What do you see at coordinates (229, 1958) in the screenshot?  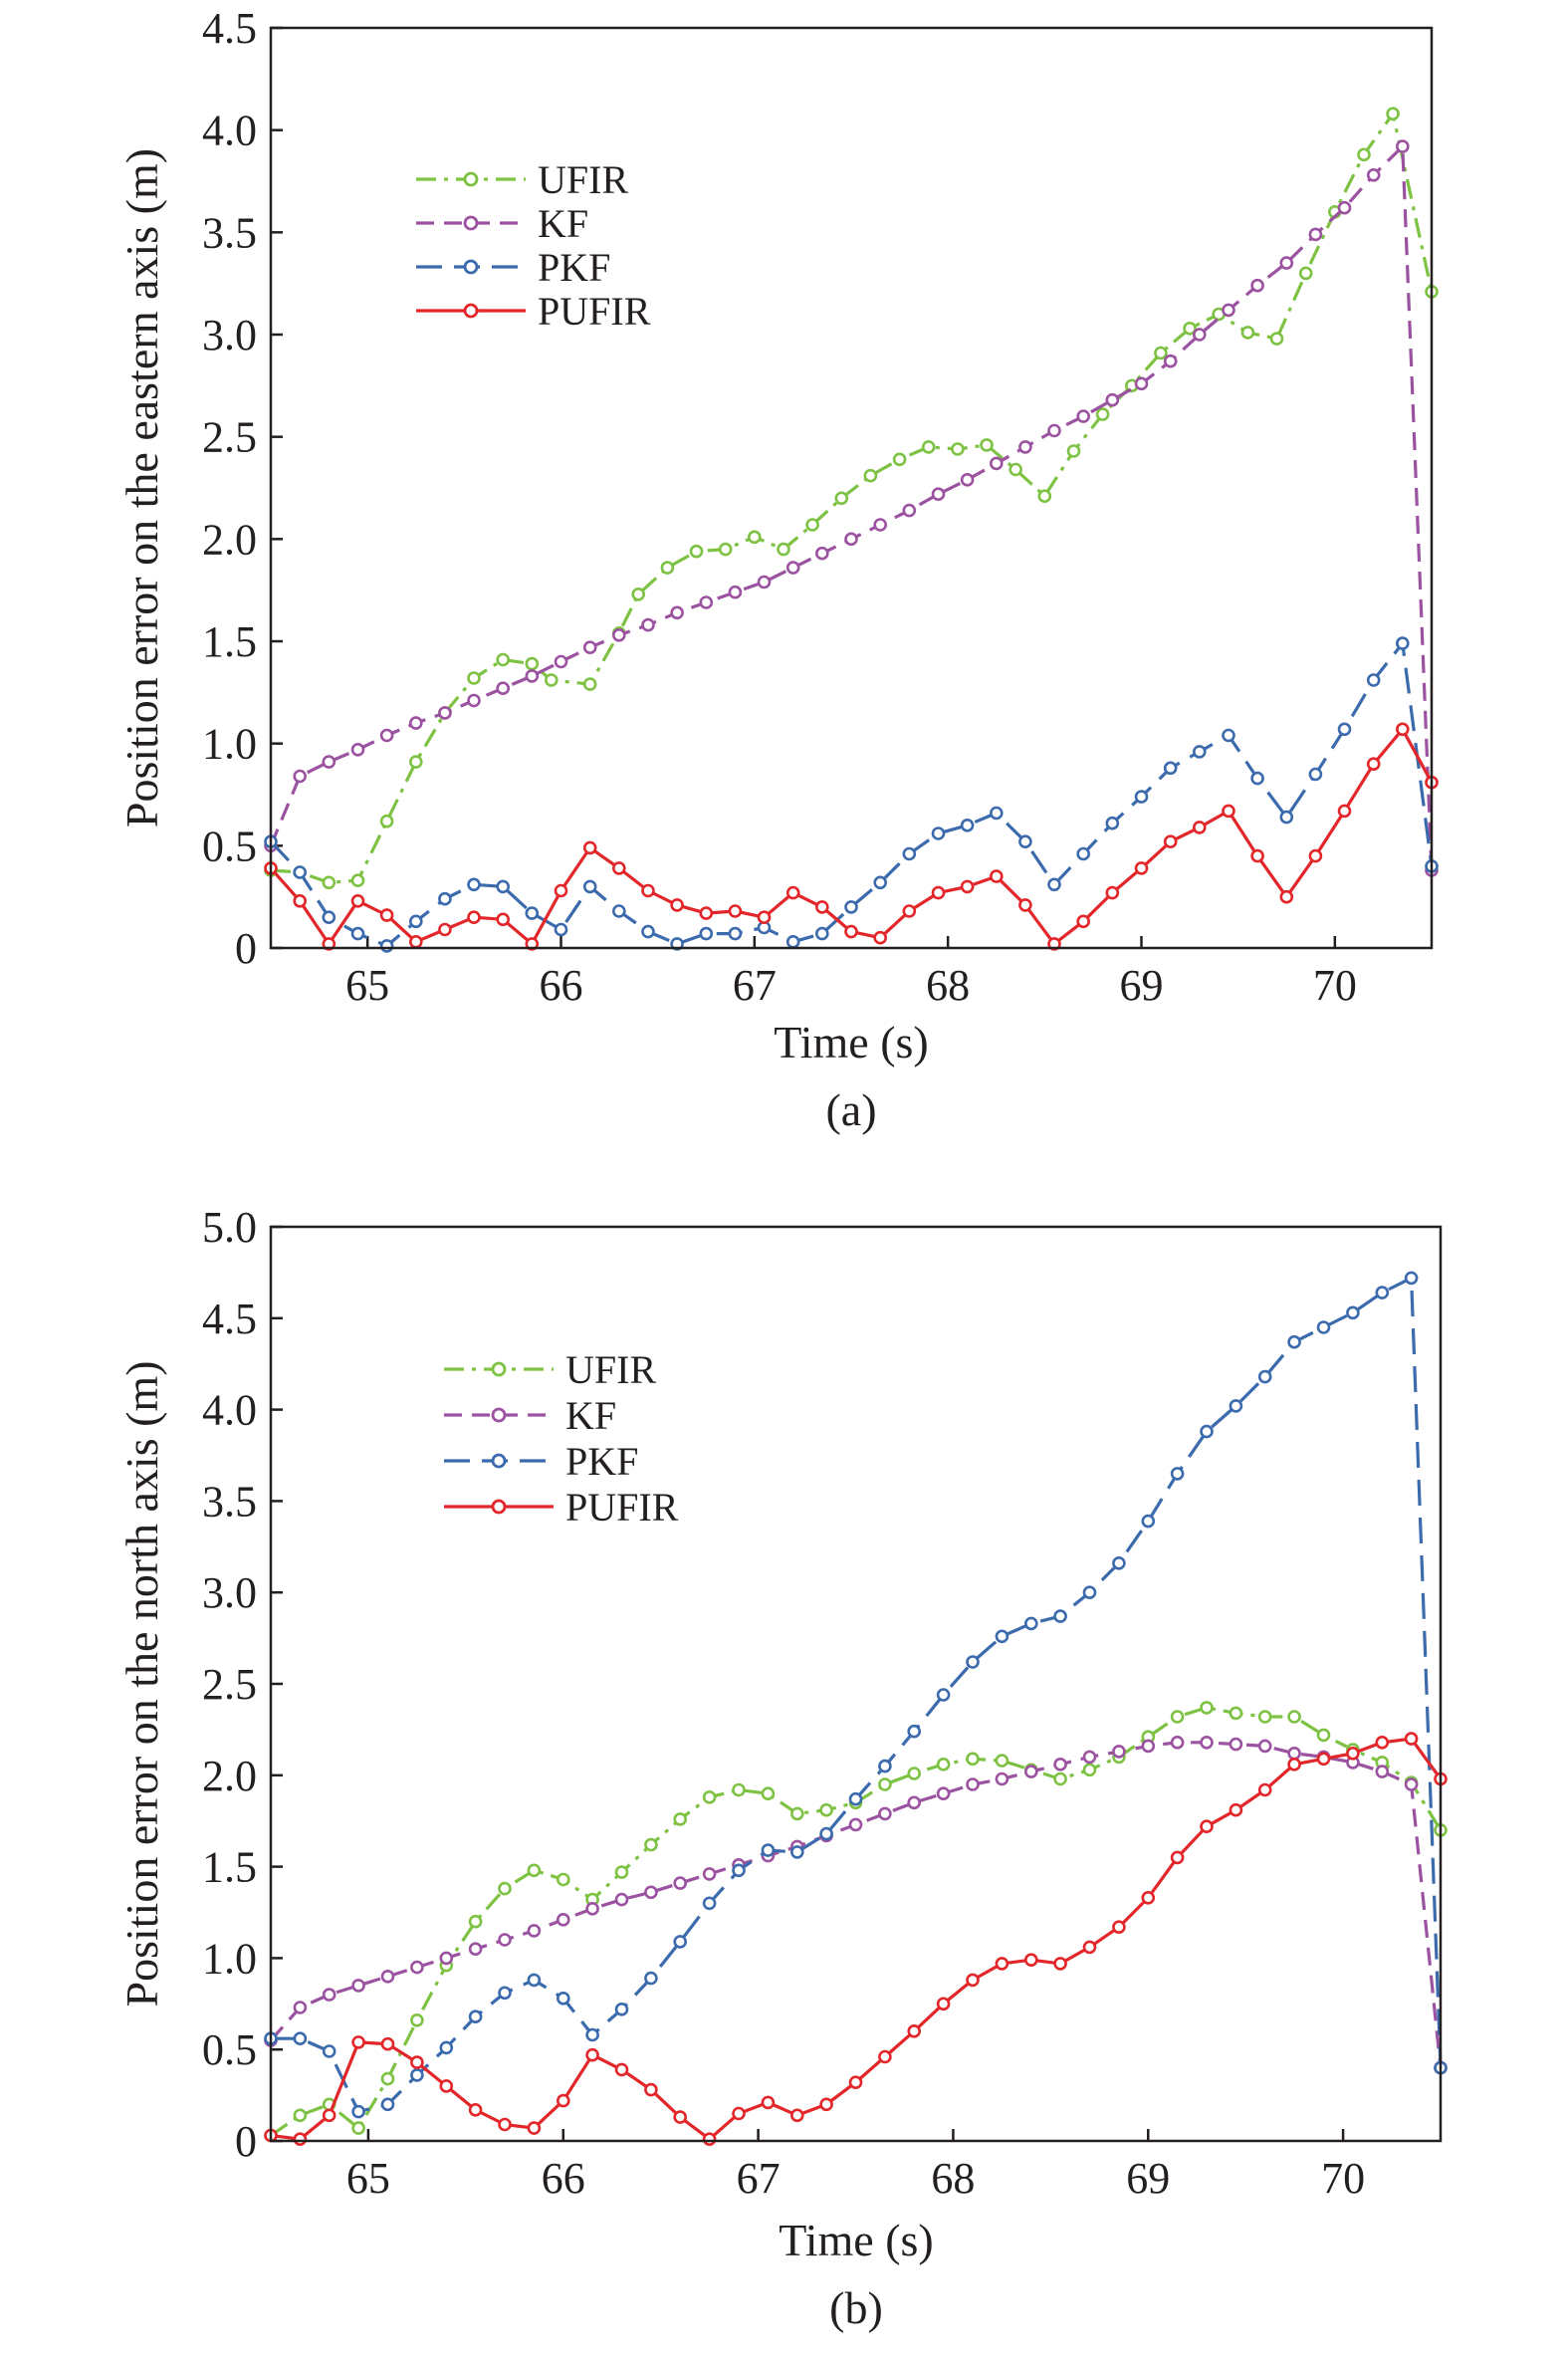 I see `y-tick-label: 1.0` at bounding box center [229, 1958].